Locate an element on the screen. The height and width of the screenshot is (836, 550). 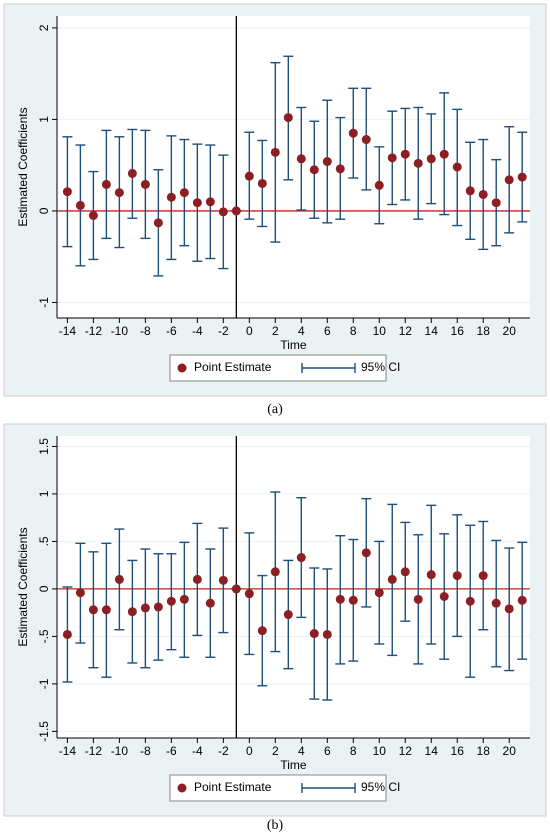
y-tick-label: -.5 is located at coordinates (44, 636).